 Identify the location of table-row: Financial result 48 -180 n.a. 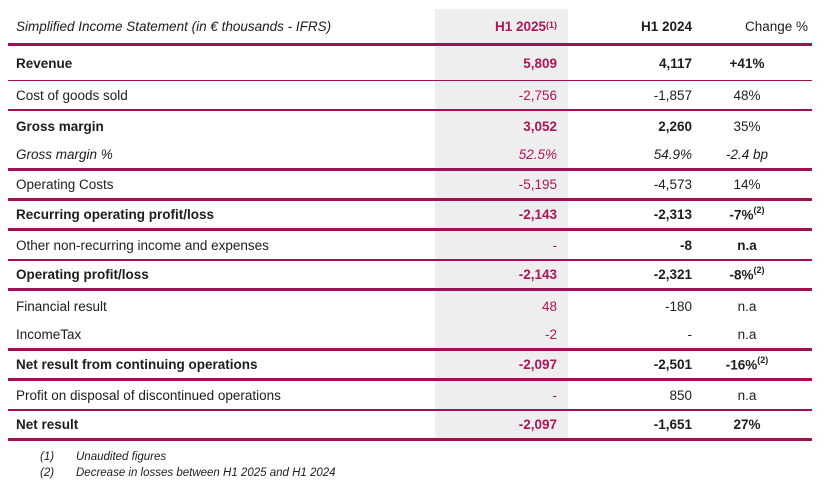
(410, 306).